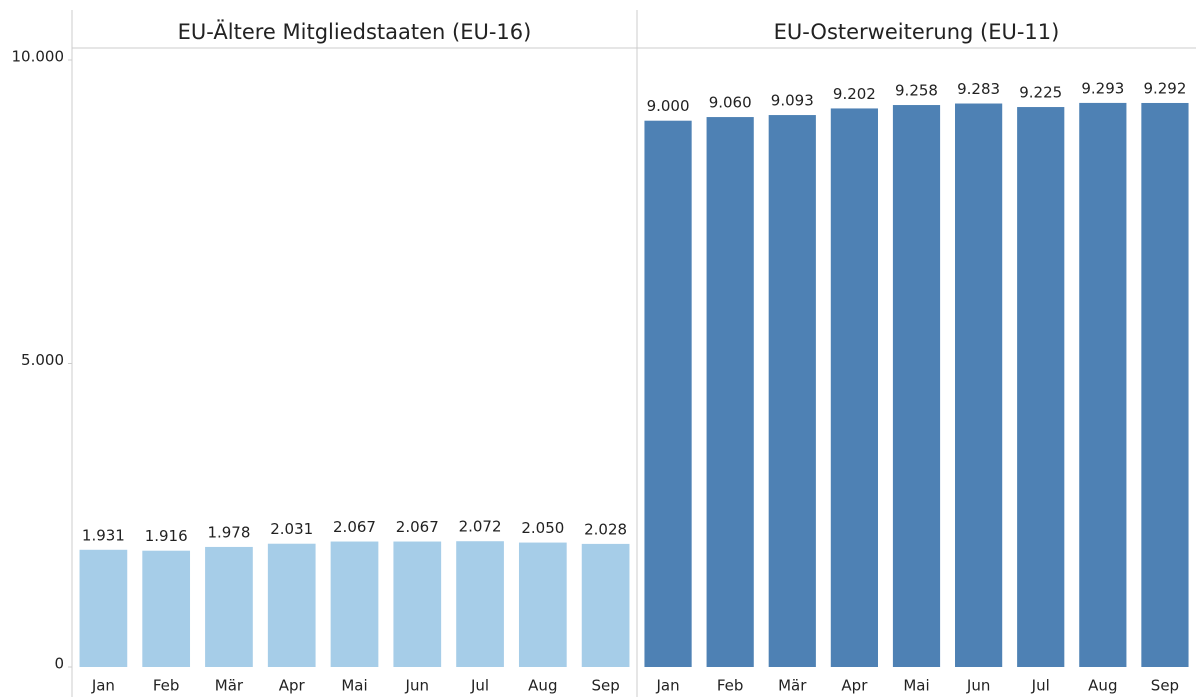 The image size is (1196, 697). I want to click on value-label: 1.978, so click(228, 532).